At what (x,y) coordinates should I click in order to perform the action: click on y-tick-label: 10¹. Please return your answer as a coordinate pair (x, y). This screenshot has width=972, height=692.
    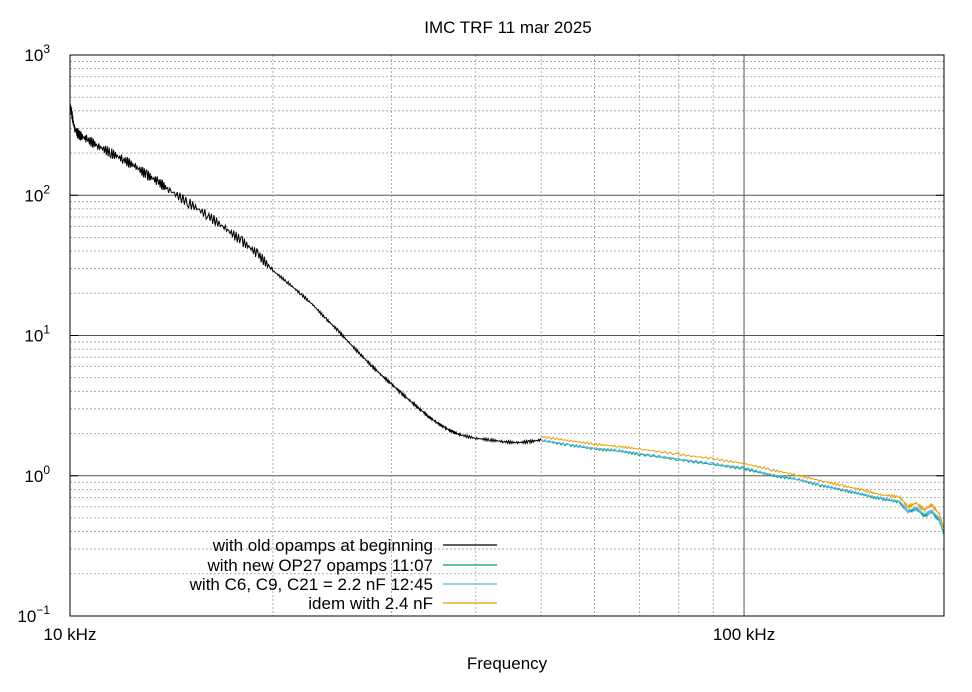
    Looking at the image, I should click on (37, 334).